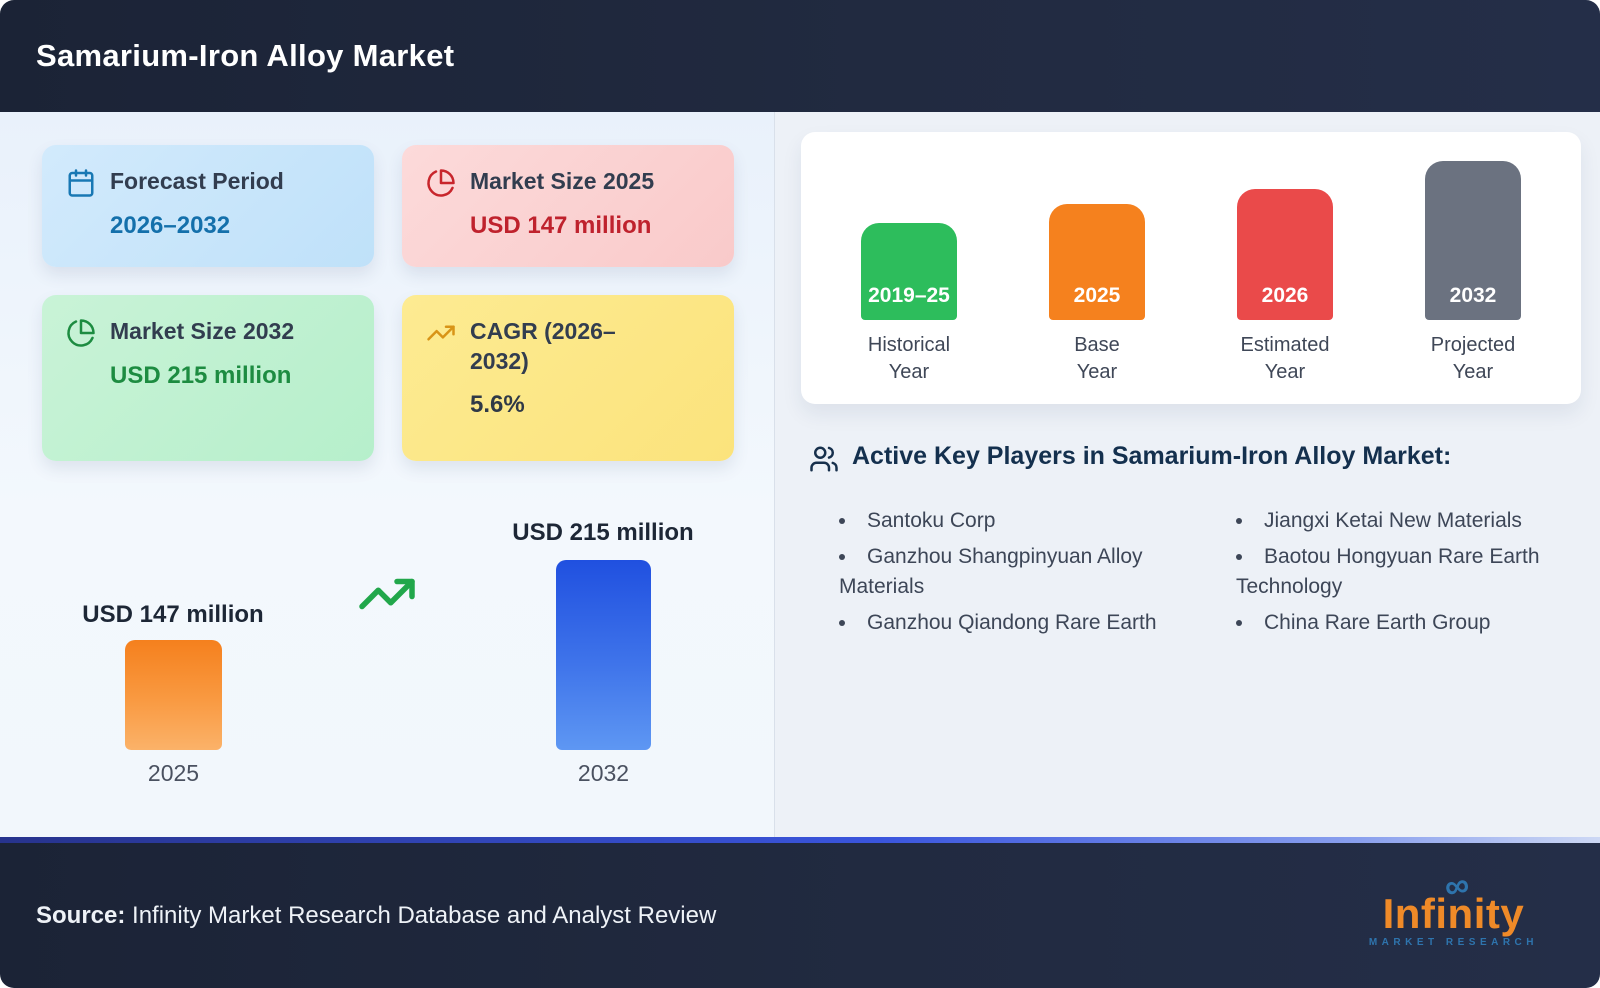 The width and height of the screenshot is (1600, 988). I want to click on timeline-caption: Projected Year, so click(1473, 358).